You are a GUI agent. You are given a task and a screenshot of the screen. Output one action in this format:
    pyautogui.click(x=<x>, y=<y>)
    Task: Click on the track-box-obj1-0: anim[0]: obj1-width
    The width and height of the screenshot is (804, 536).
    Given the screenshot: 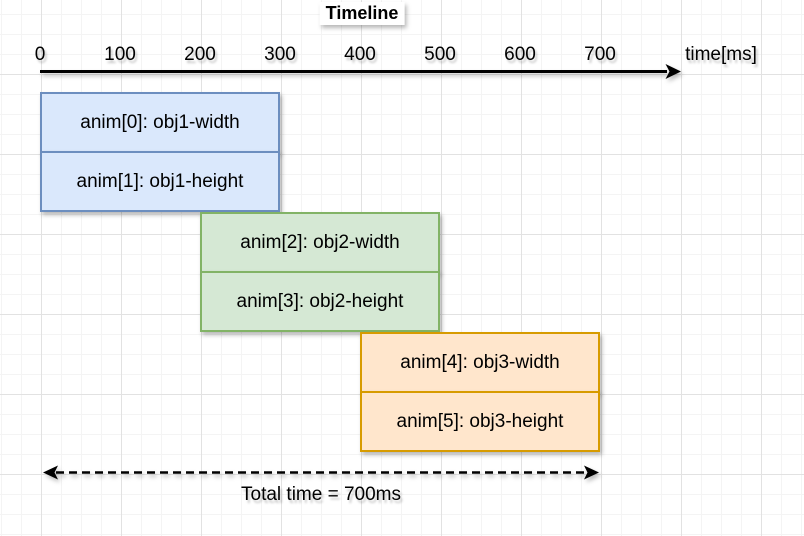 What is the action you would take?
    pyautogui.click(x=160, y=122)
    